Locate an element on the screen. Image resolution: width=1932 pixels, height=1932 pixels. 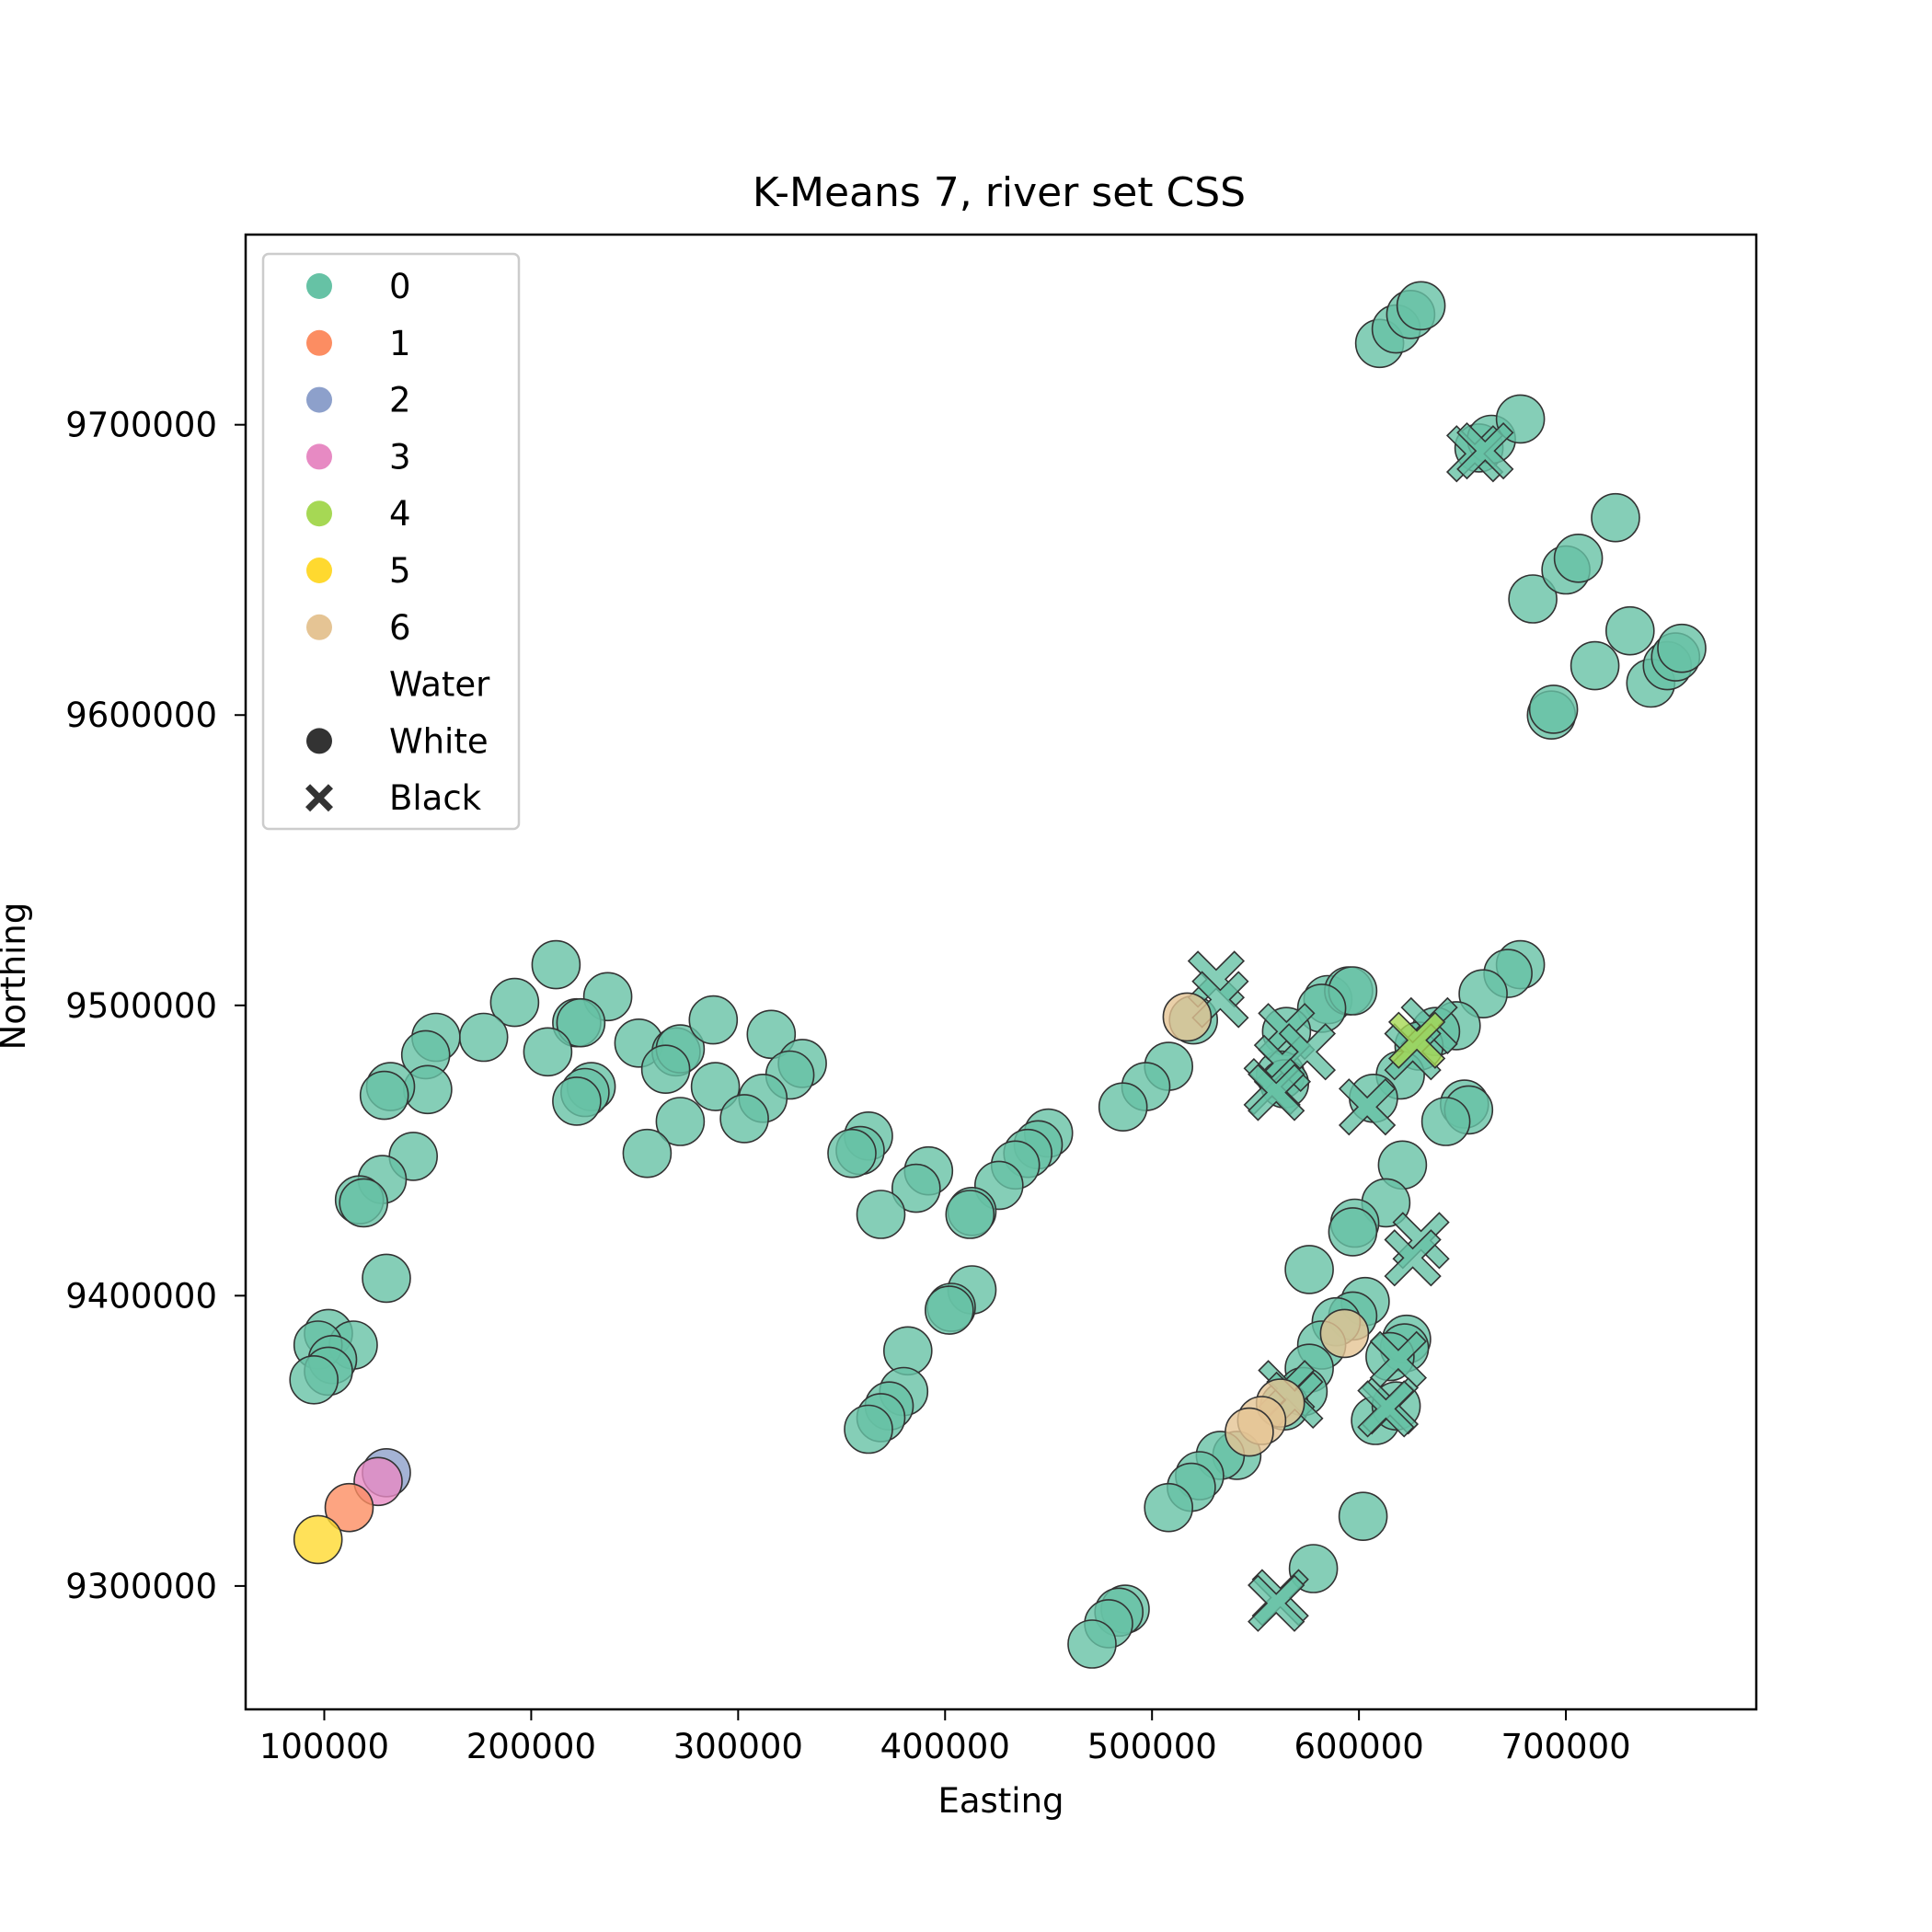
chart-title: K-Means 7, river set CSS is located at coordinates (999, 192).